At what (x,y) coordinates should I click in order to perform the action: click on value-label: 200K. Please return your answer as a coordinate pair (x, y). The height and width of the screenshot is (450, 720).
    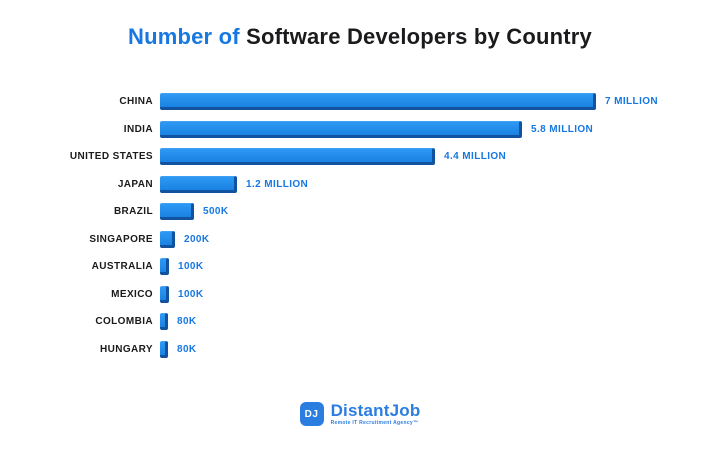
    Looking at the image, I should click on (197, 239).